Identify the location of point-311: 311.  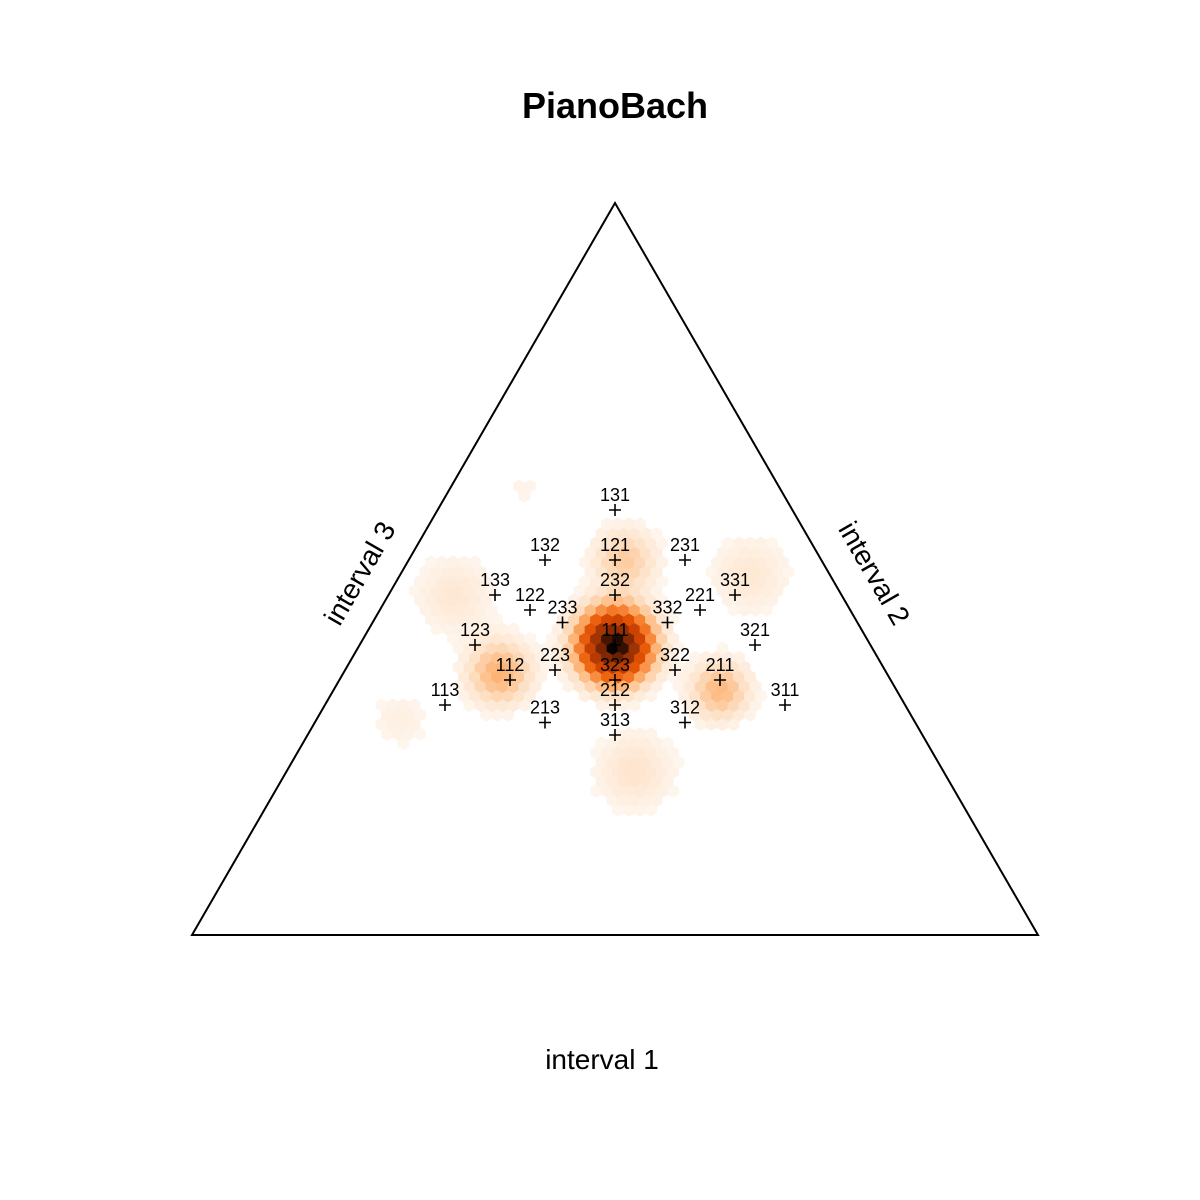
(785, 695).